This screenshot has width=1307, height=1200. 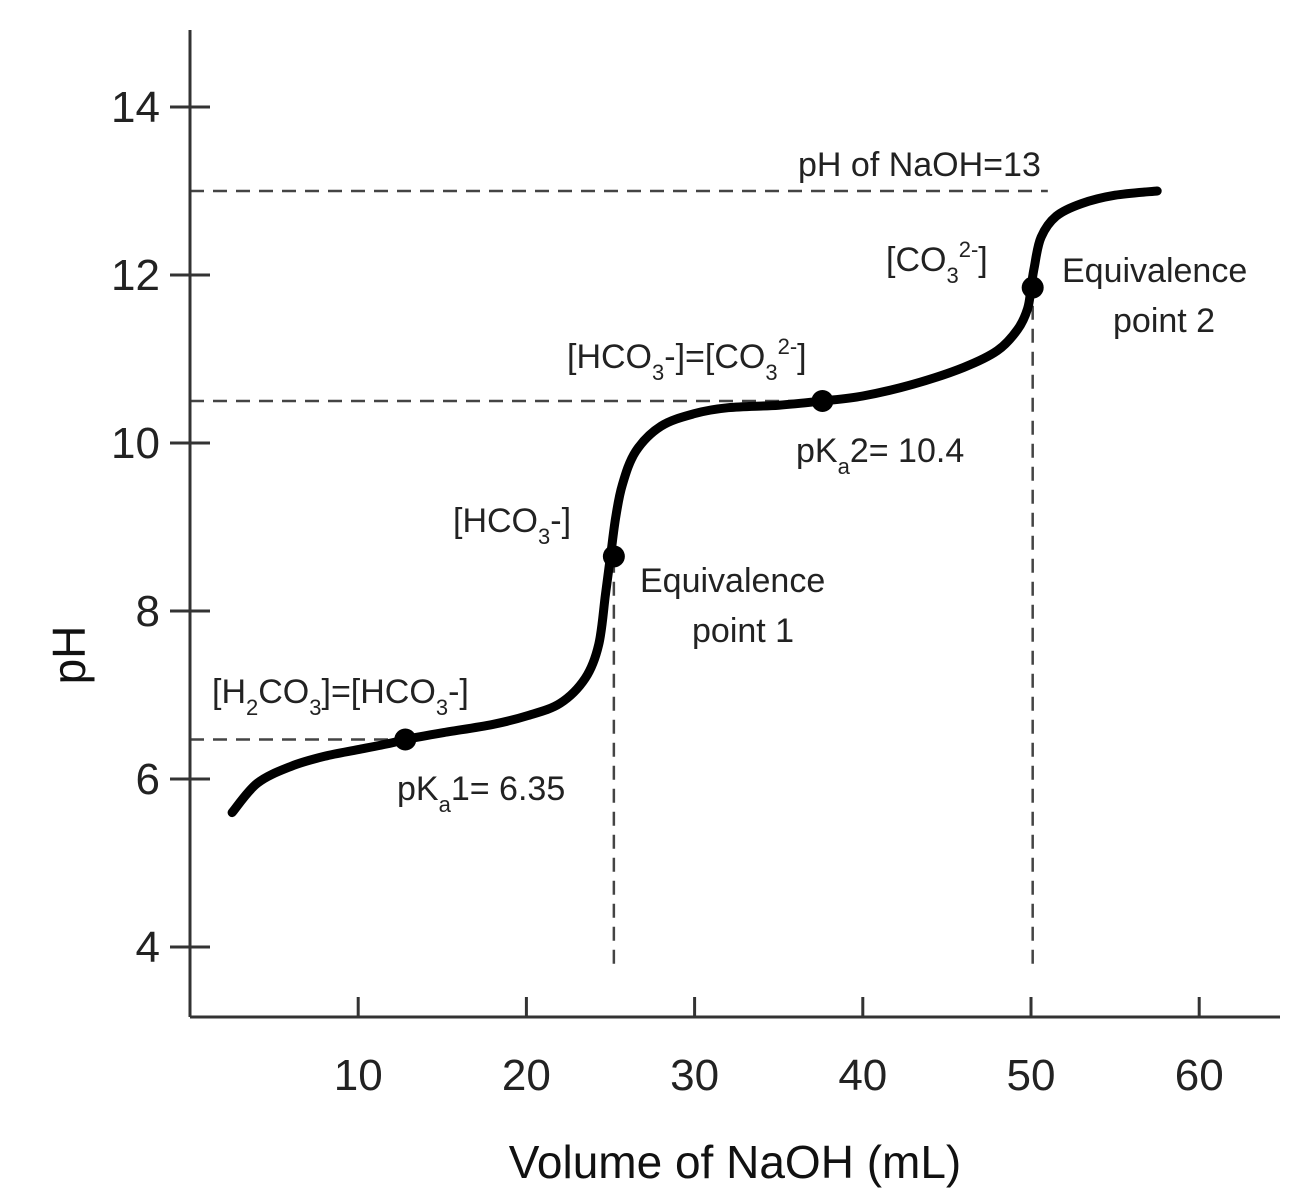 I want to click on annotation-eq2-line2: point 2, so click(x=1164, y=321).